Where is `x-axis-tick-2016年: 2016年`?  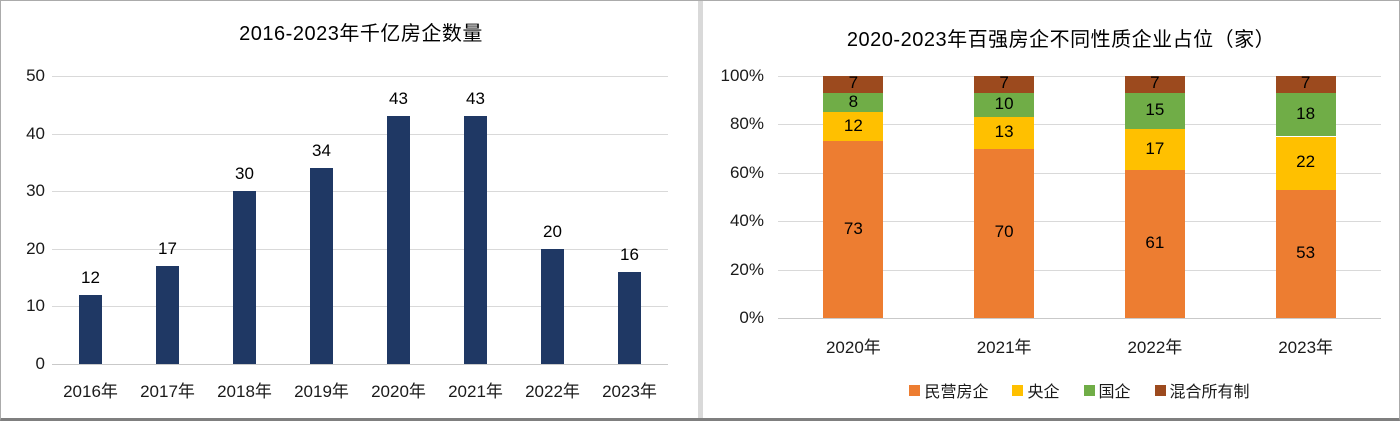
x-axis-tick-2016年: 2016年 is located at coordinates (90, 391).